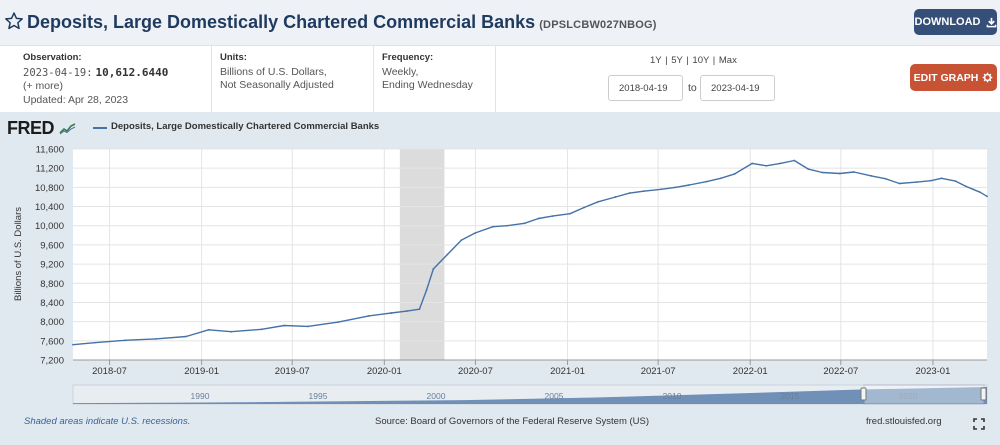 Image resolution: width=1000 pixels, height=445 pixels. I want to click on y-tick-label: 8,800, so click(52, 284).